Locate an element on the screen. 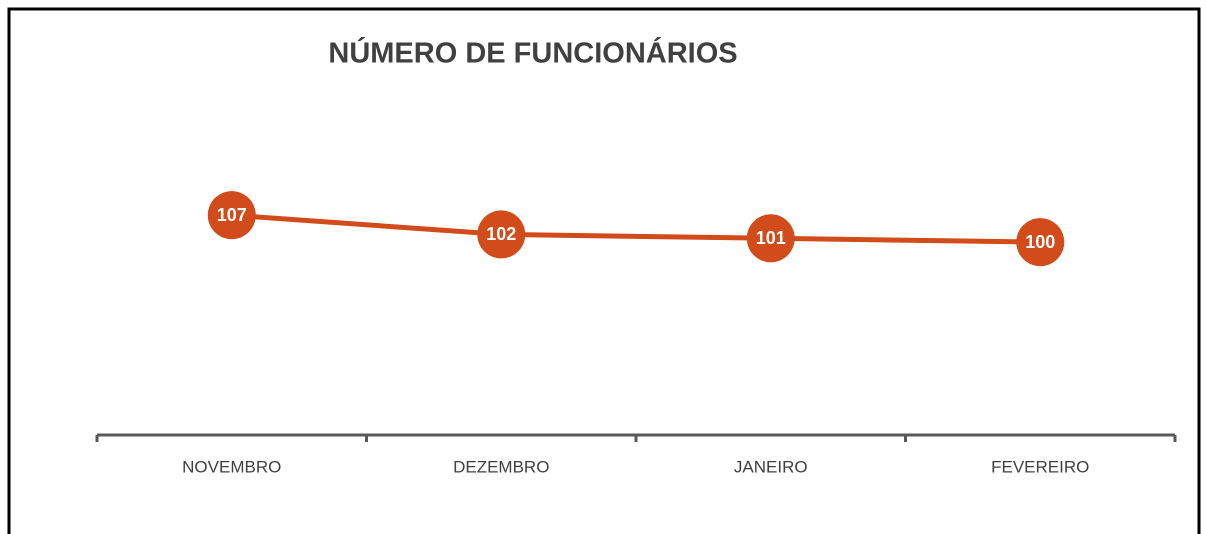  data-label: 100 is located at coordinates (1040, 242).